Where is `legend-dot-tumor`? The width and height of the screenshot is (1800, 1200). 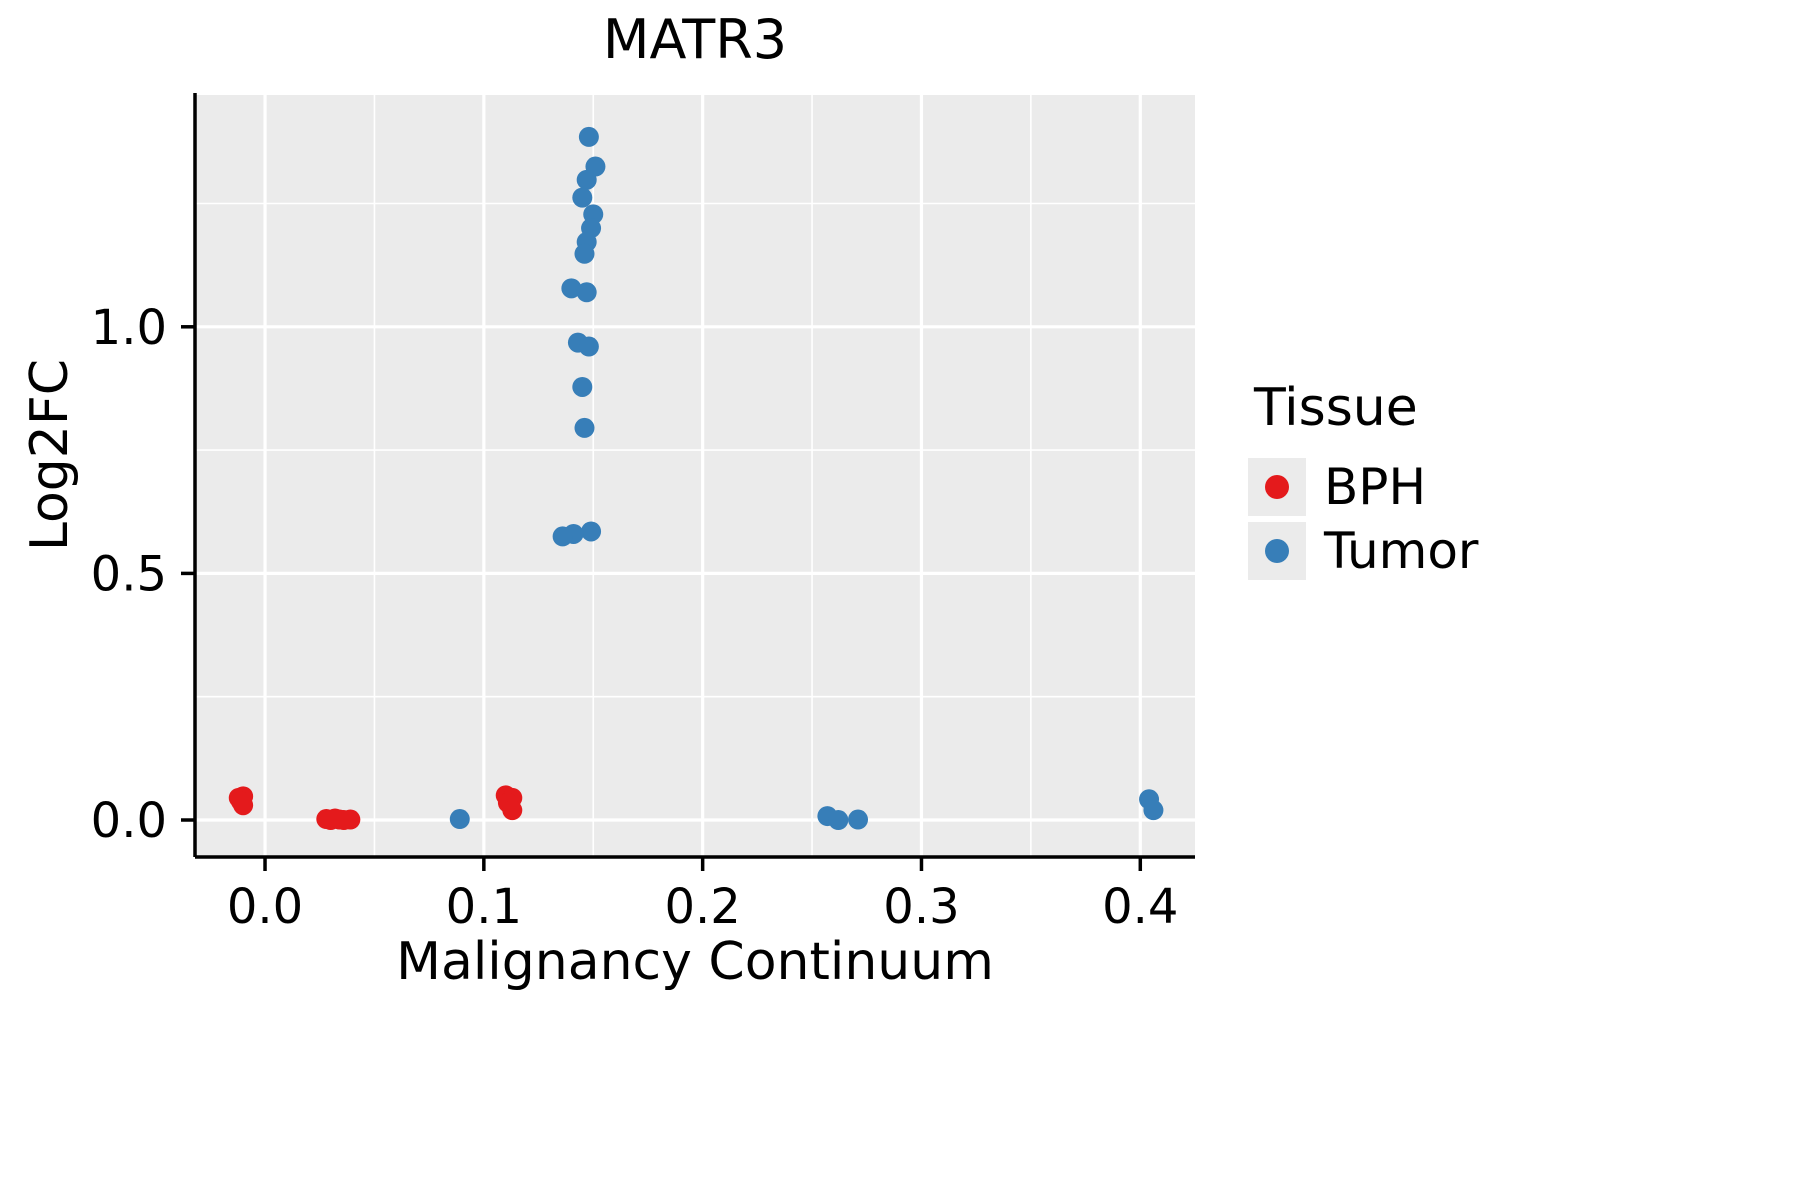
legend-dot-tumor is located at coordinates (1277, 551).